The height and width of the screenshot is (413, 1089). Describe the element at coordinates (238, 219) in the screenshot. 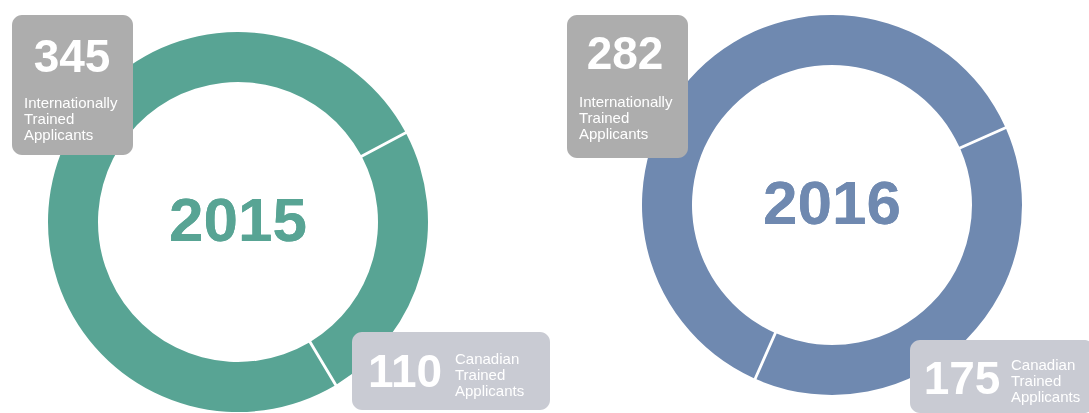

I see `text: 2015` at that location.